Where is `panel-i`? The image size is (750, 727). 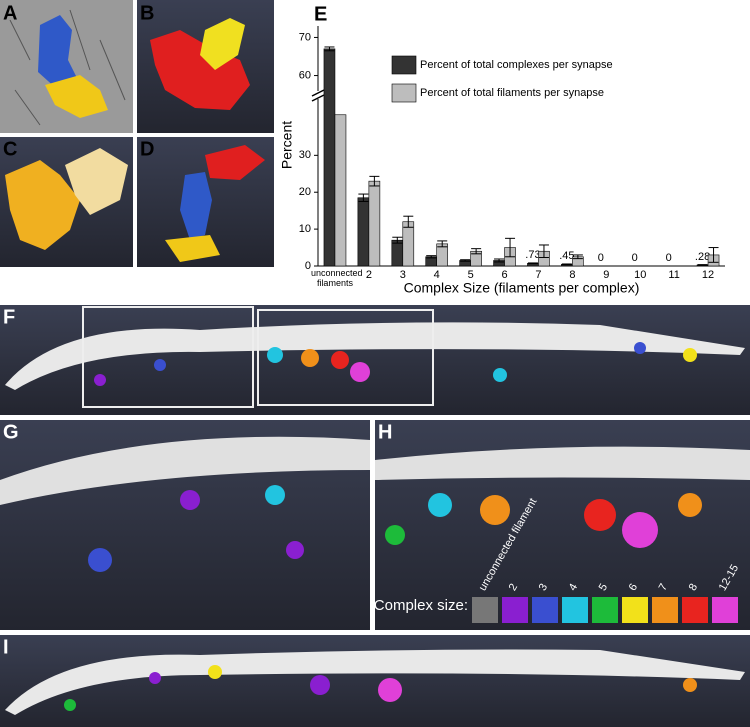 panel-i is located at coordinates (375, 681).